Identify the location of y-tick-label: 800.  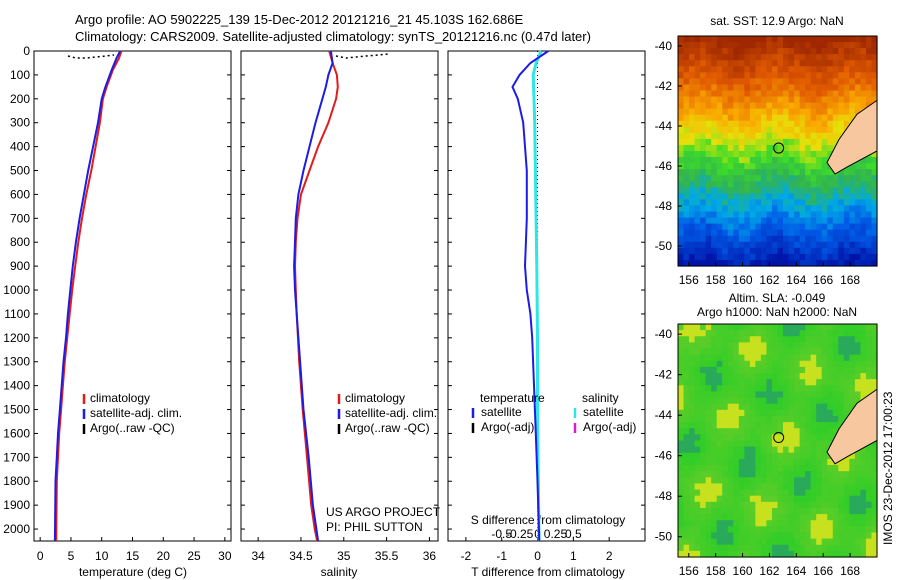
(20, 242).